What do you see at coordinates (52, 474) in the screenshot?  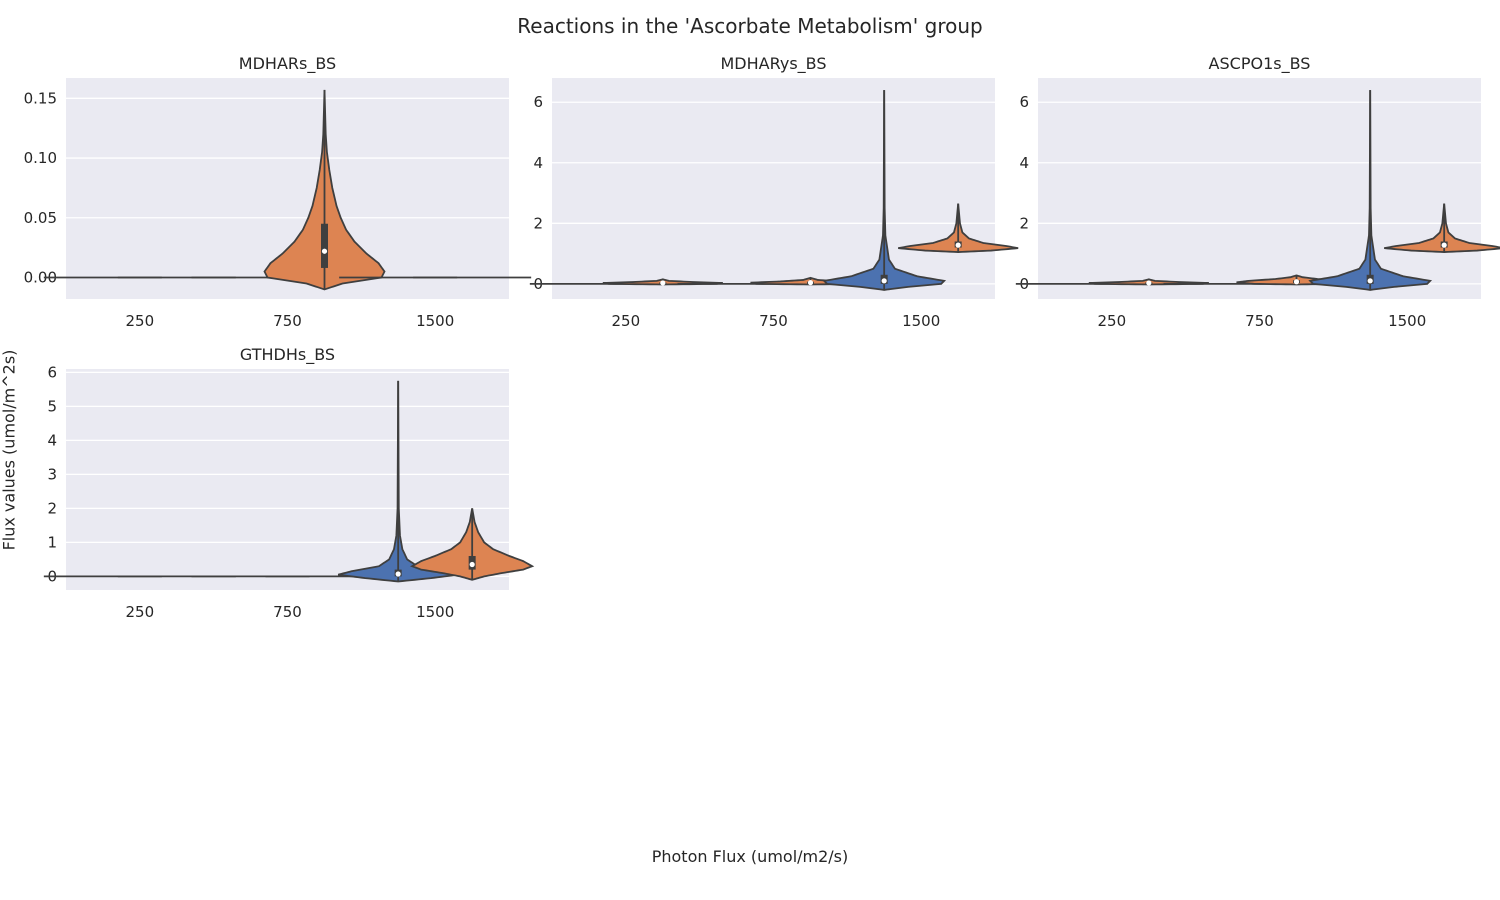 I see `y-tick-label: 3` at bounding box center [52, 474].